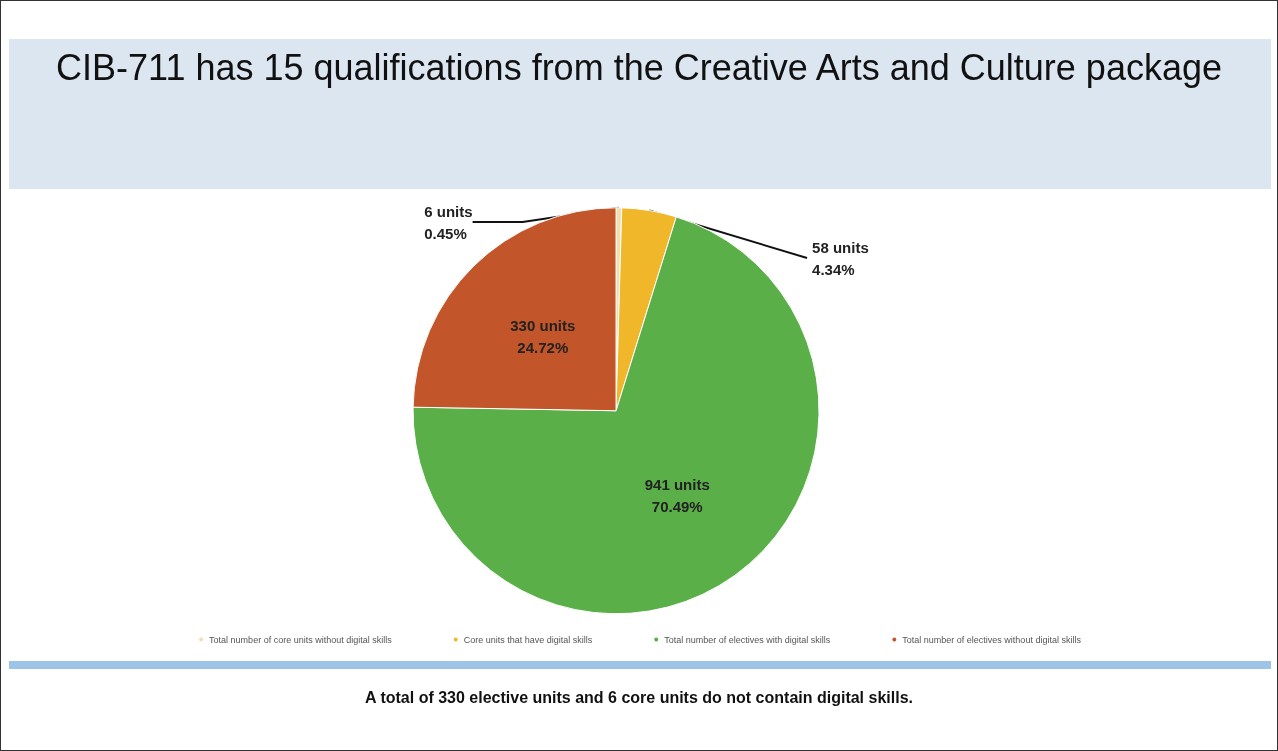  Describe the element at coordinates (448, 222) in the screenshot. I see `data-label: 6 units 0.45%` at that location.